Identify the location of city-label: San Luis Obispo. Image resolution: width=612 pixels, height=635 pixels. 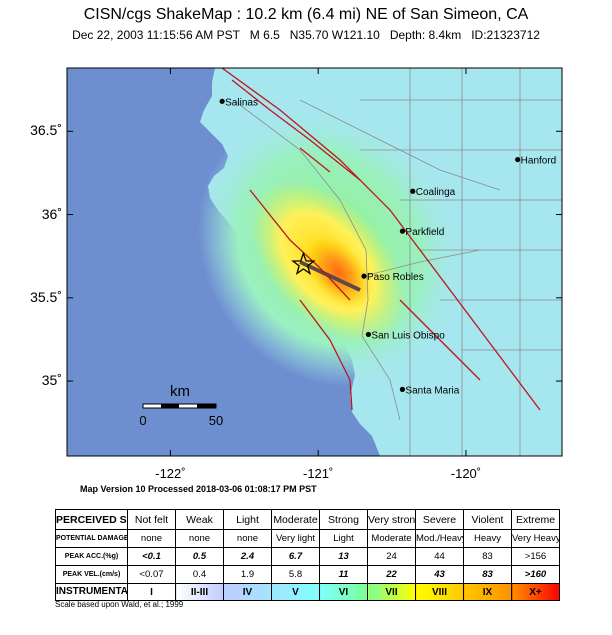
(408, 335).